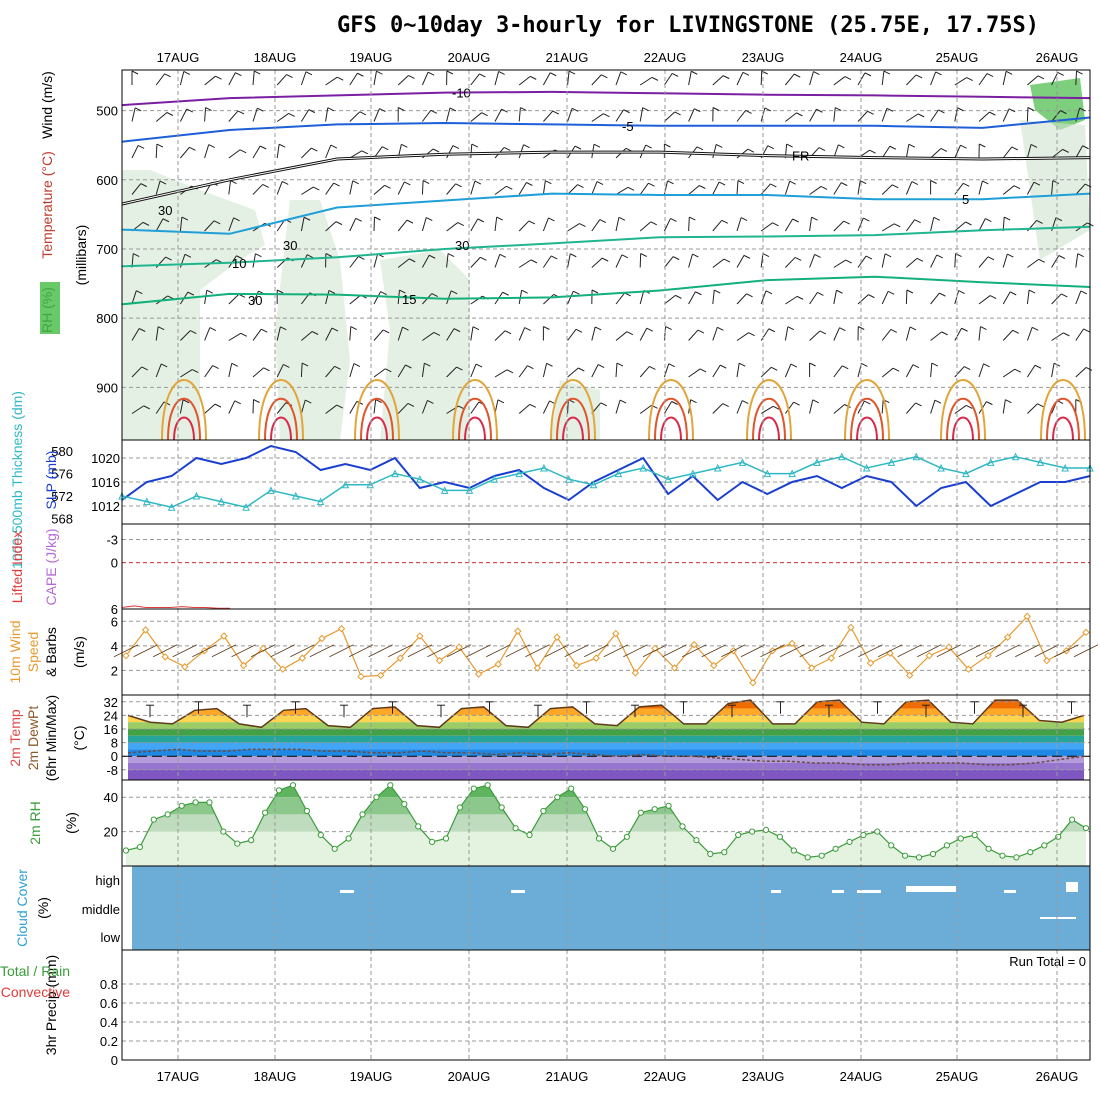 The image size is (1100, 1100). What do you see at coordinates (763, 1076) in the screenshot?
I see `day-label-bottom: 23AUG` at bounding box center [763, 1076].